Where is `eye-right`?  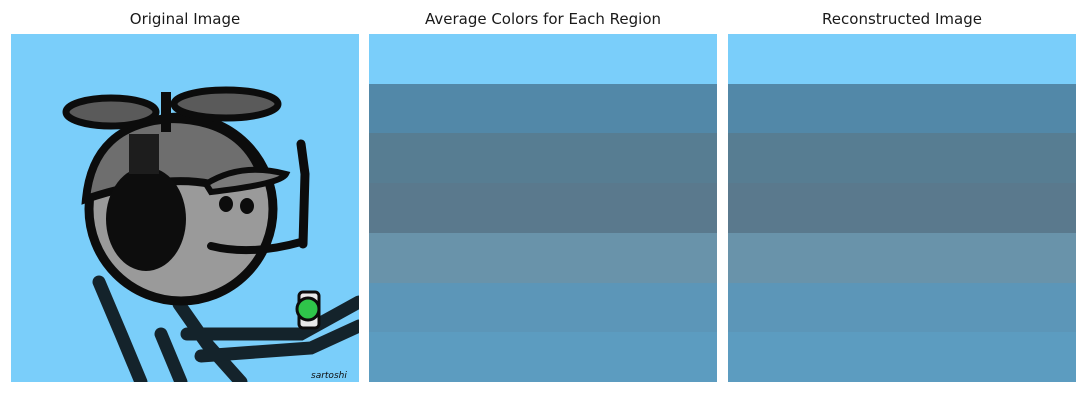
eye-right is located at coordinates (247, 206).